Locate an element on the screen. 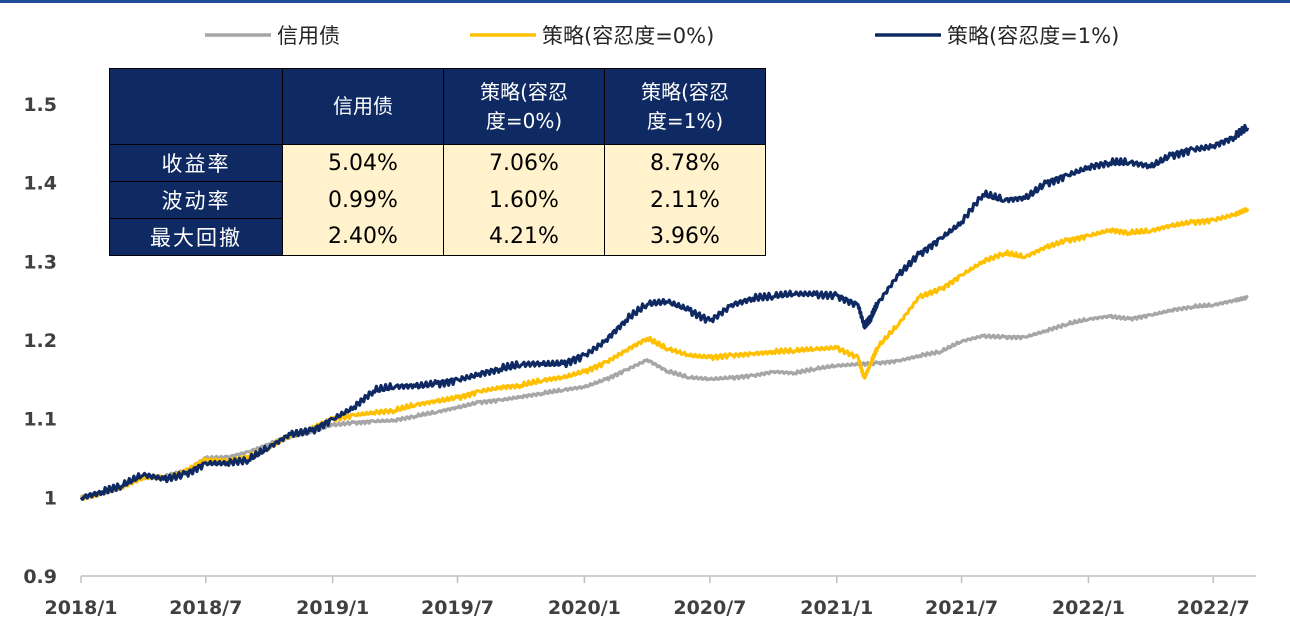 This screenshot has height=627, width=1290. x-tick-label: 2021/7 is located at coordinates (961, 608).